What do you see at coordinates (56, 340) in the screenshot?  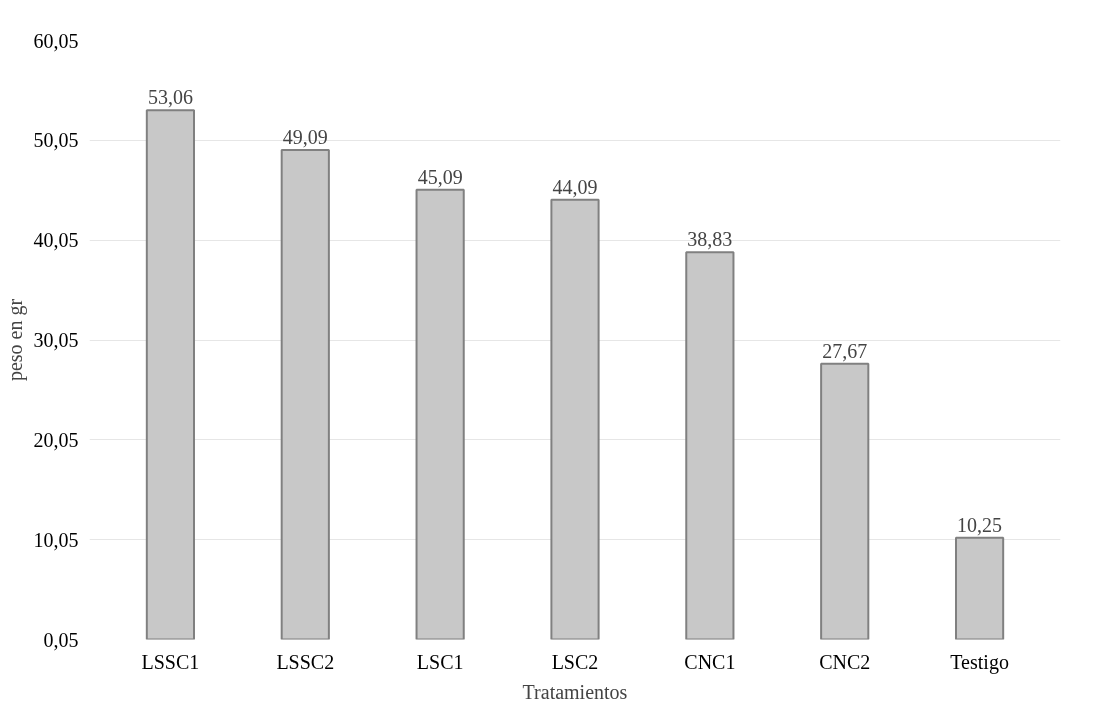 I see `y-tick-label: 30,05` at bounding box center [56, 340].